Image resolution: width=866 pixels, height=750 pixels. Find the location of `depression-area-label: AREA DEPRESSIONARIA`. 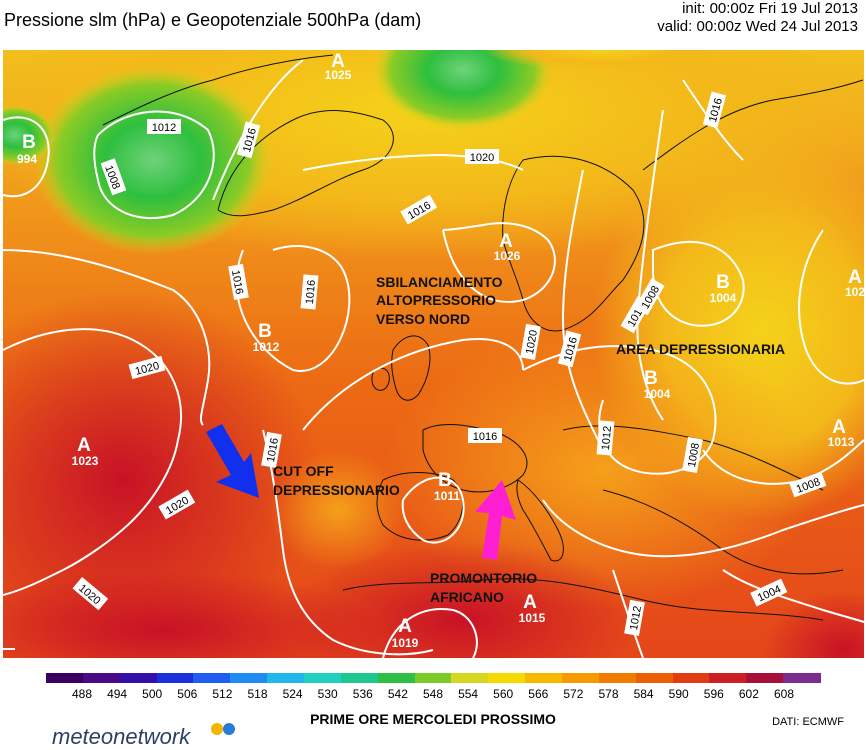

depression-area-label: AREA DEPRESSIONARIA is located at coordinates (700, 349).